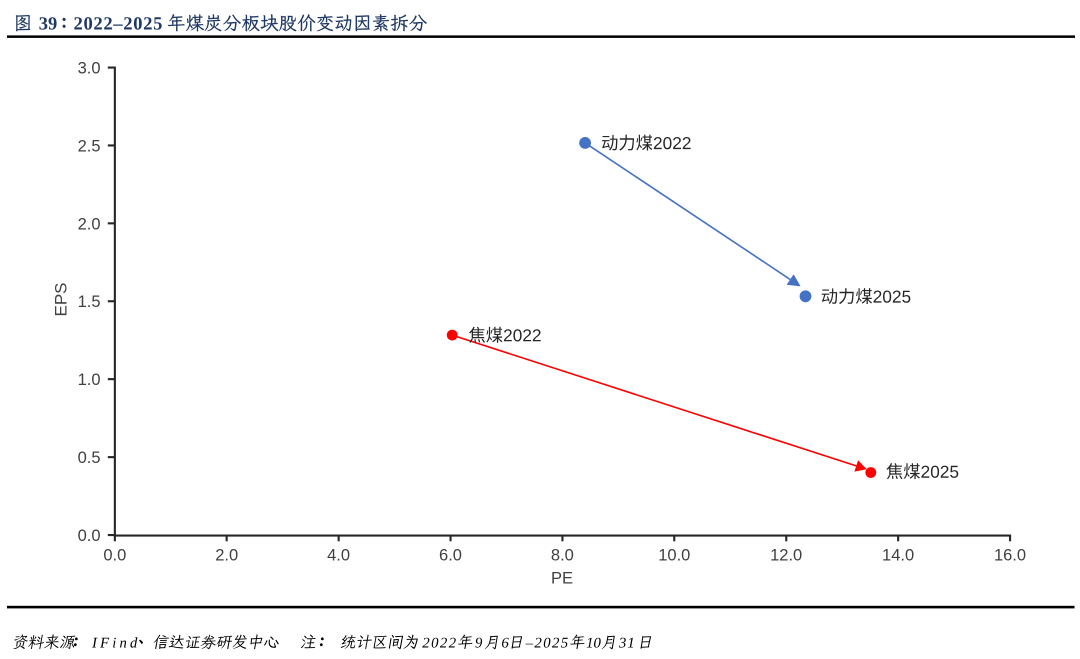 The height and width of the screenshot is (659, 1080). I want to click on svg-text: 0.5, so click(89, 458).